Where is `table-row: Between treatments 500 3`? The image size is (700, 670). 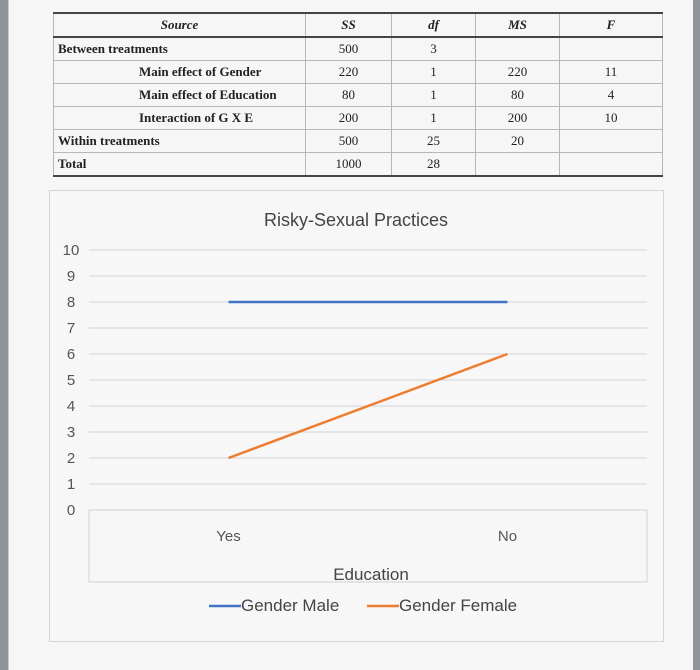 table-row: Between treatments 500 3 is located at coordinates (358, 48).